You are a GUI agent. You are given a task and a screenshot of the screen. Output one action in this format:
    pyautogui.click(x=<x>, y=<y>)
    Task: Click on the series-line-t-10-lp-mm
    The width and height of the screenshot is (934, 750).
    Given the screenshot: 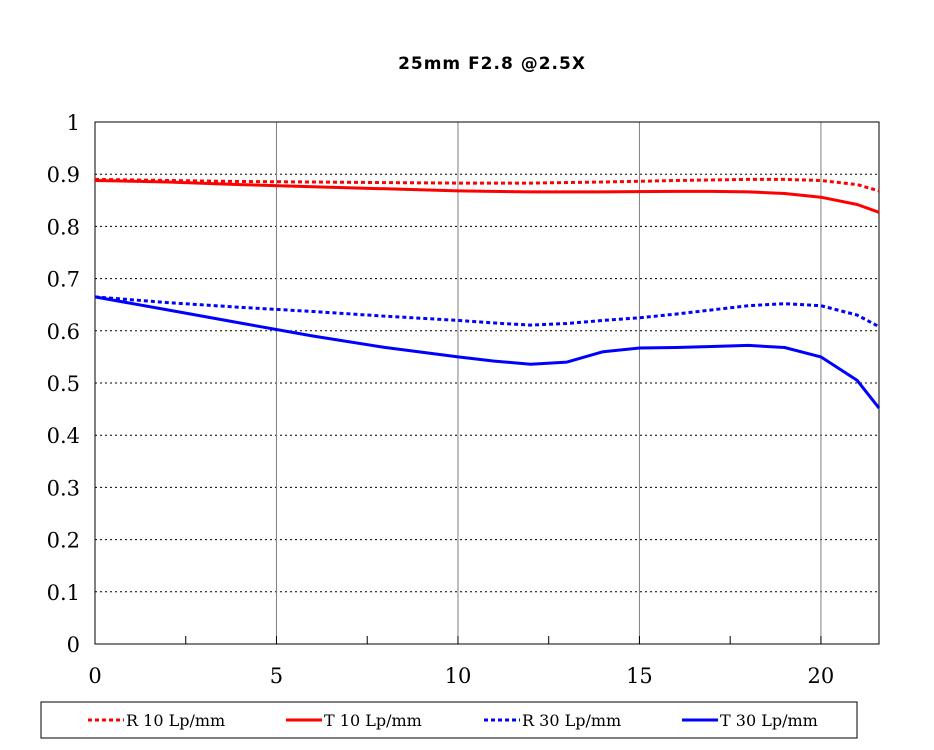 What is the action you would take?
    pyautogui.click(x=487, y=196)
    